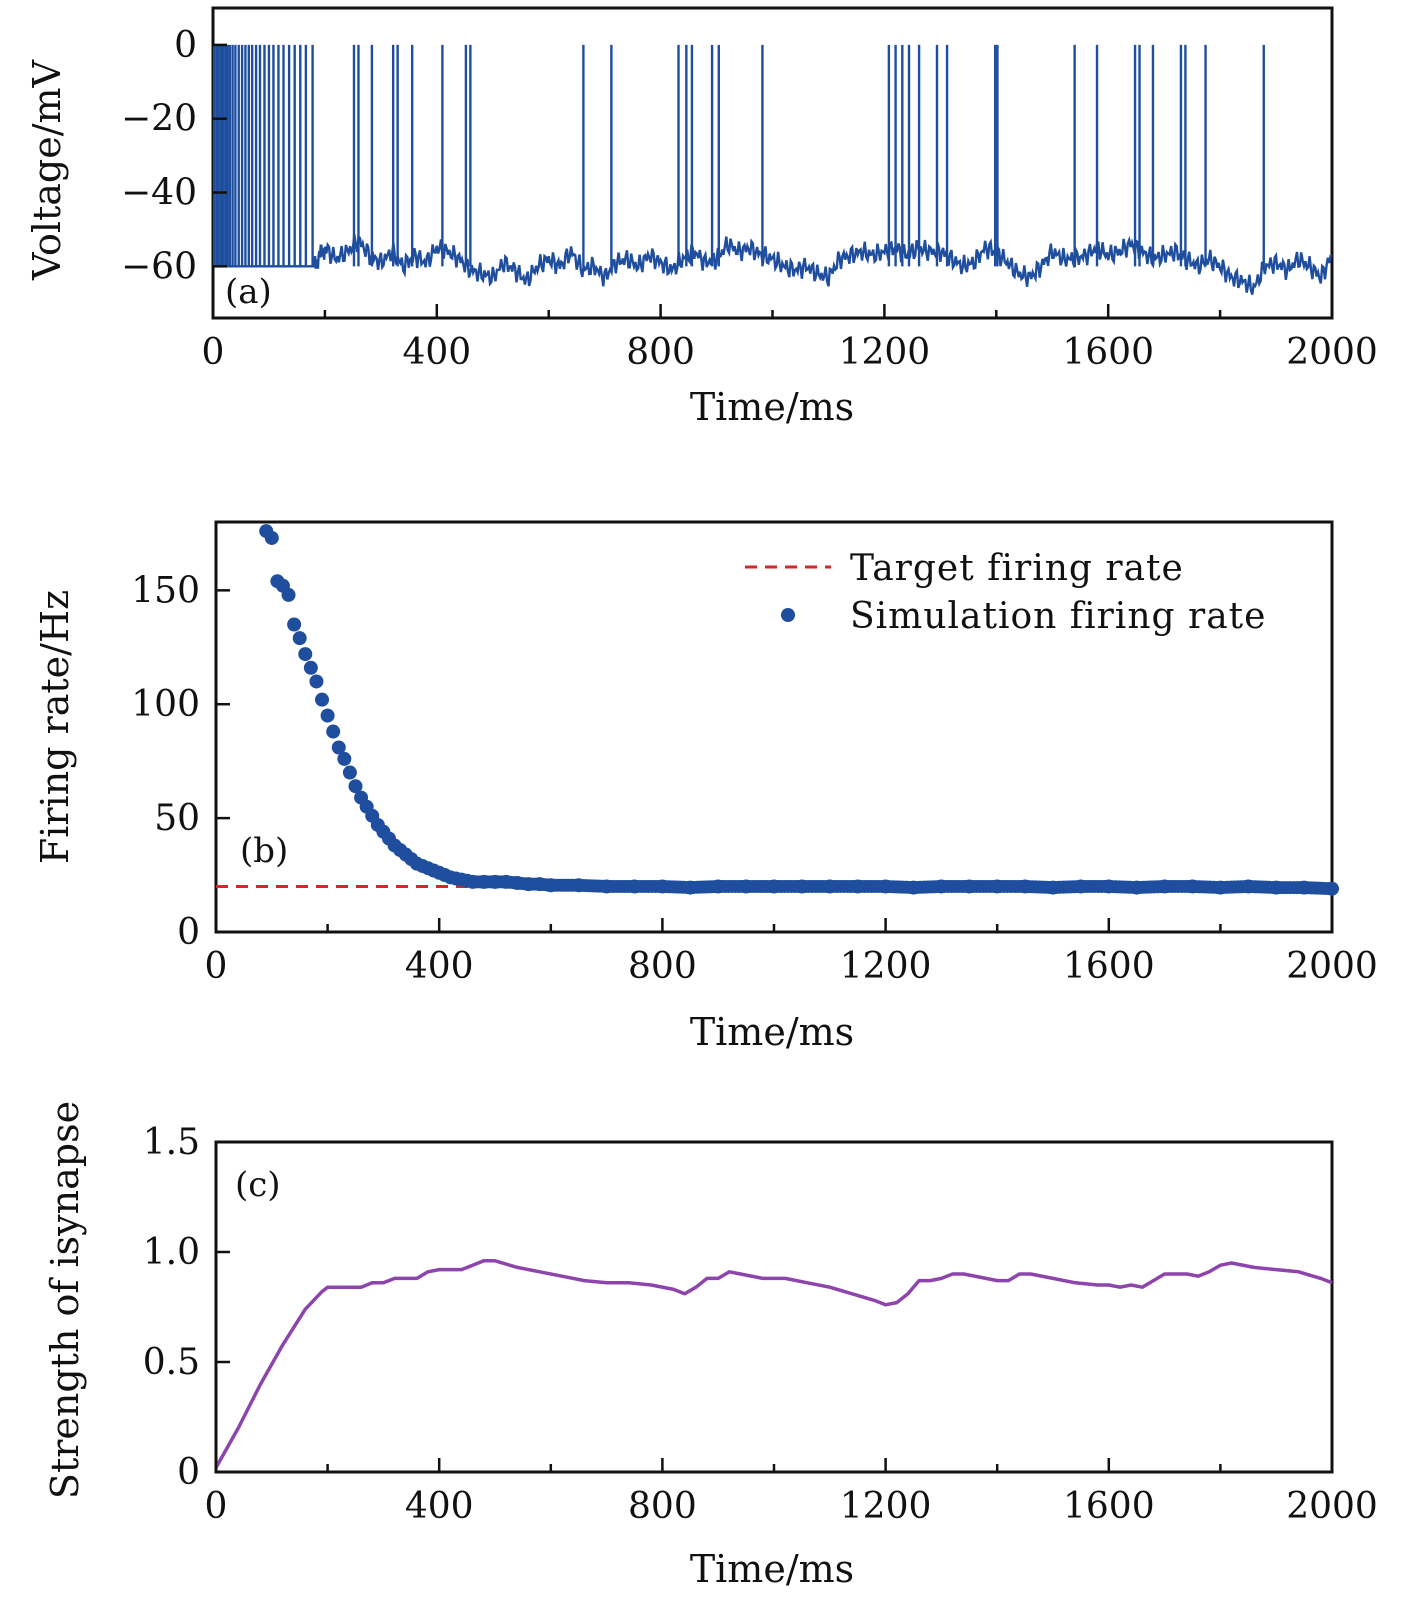 The width and height of the screenshot is (1406, 1600). Describe the element at coordinates (264, 851) in the screenshot. I see `panel-b-label: (b)` at that location.